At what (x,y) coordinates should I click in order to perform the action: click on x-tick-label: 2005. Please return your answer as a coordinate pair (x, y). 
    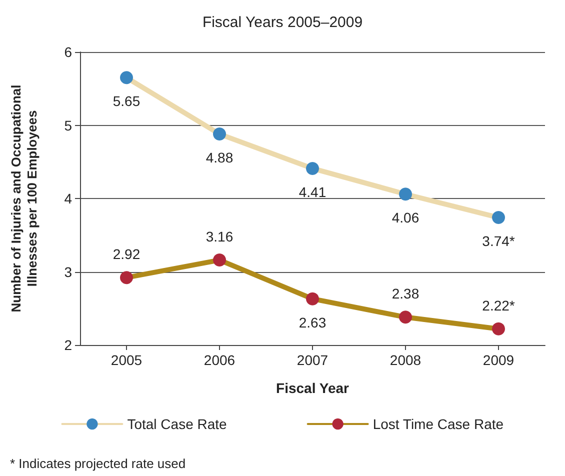
    Looking at the image, I should click on (126, 360).